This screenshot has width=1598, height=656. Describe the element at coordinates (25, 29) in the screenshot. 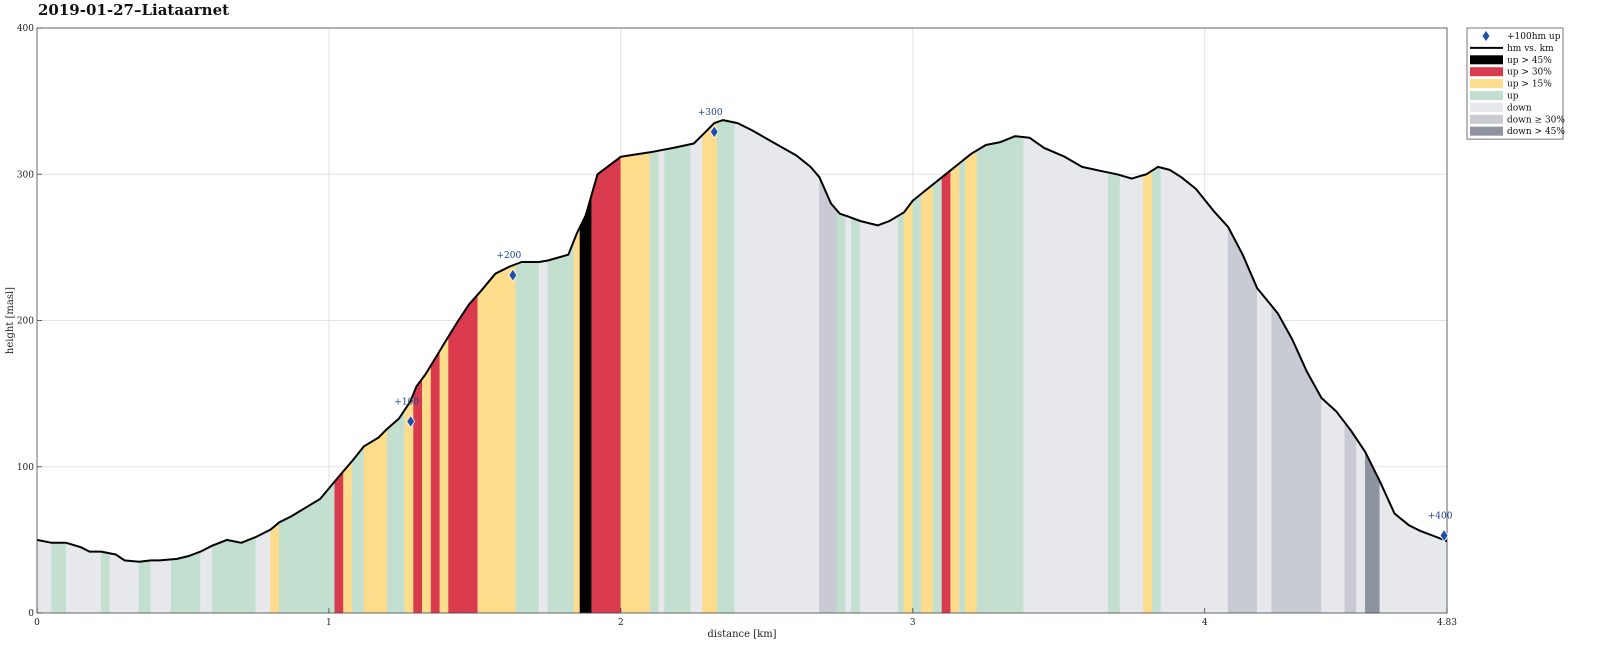

I see `y-tick-label: 400` at that location.